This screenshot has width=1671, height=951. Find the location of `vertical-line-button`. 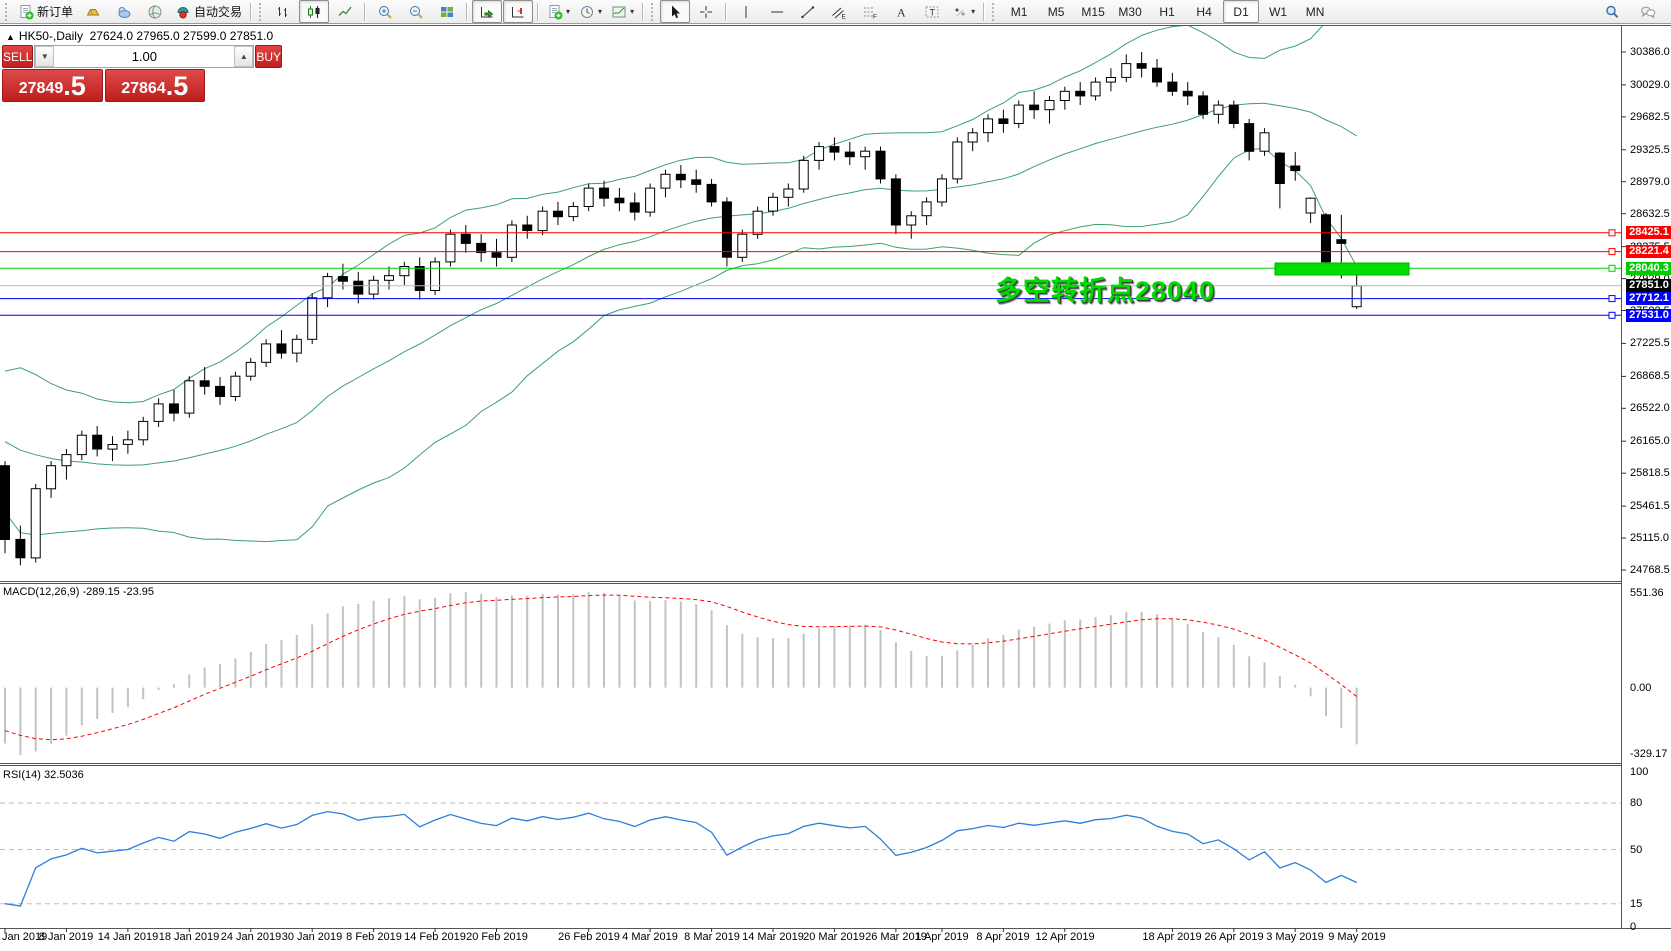

vertical-line-button is located at coordinates (746, 11).